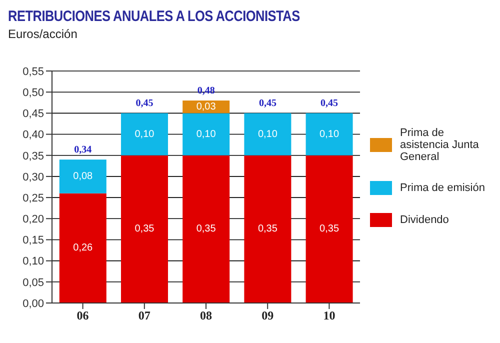  What do you see at coordinates (33, 304) in the screenshot?
I see `y-tick-label: 0,00` at bounding box center [33, 304].